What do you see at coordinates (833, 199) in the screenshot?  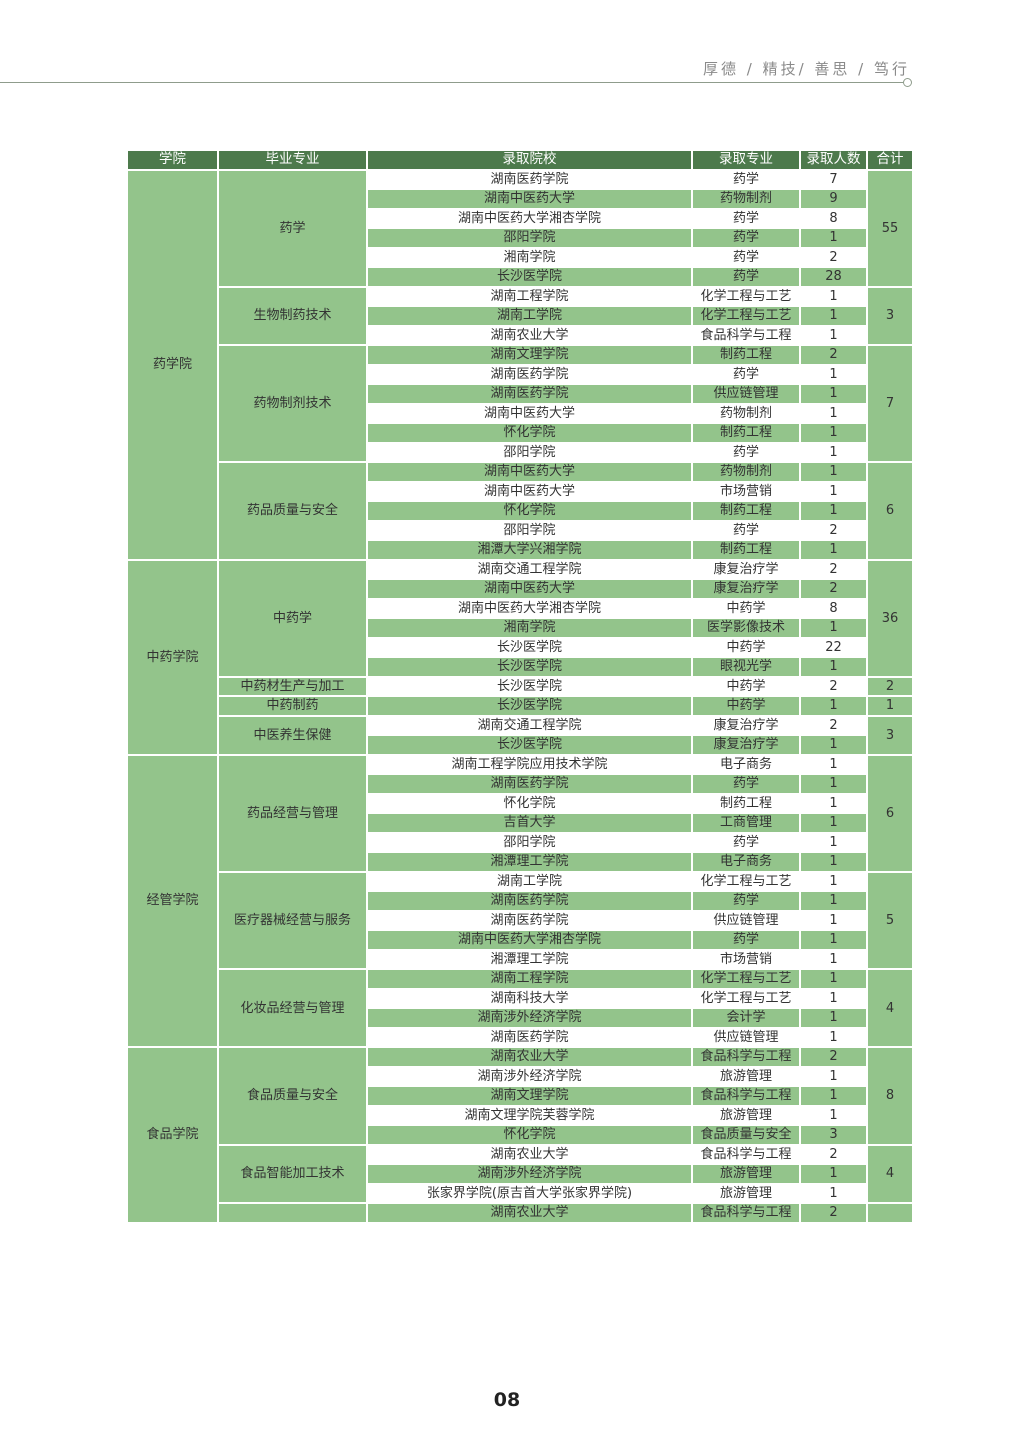 I see `admitted-count-cell: 9` at bounding box center [833, 199].